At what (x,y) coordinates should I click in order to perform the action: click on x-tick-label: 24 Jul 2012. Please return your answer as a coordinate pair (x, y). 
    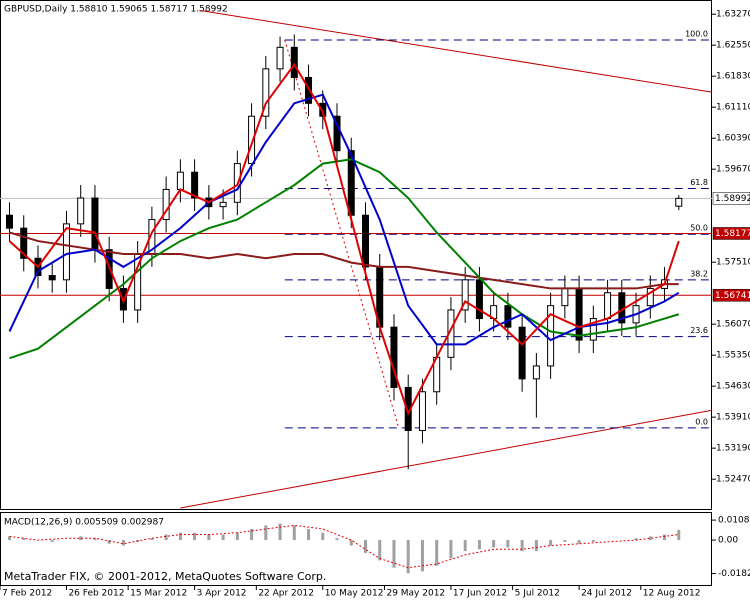
    Looking at the image, I should click on (606, 594).